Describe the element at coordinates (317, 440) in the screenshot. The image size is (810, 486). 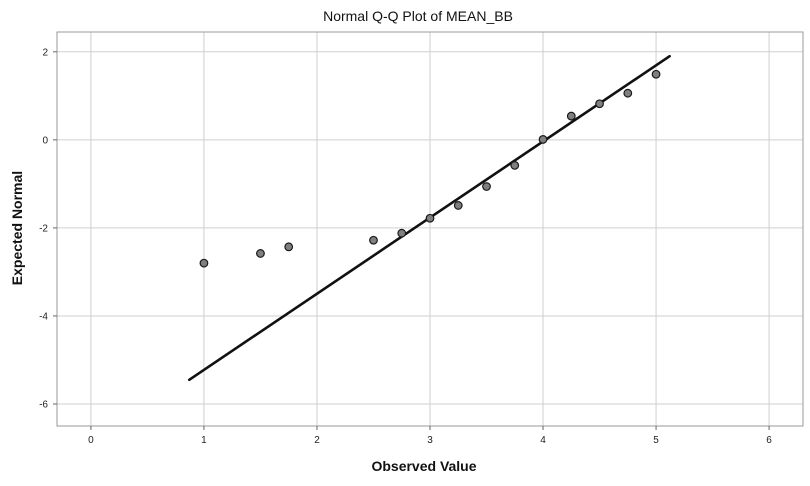
I see `x-tick-label: 2` at that location.